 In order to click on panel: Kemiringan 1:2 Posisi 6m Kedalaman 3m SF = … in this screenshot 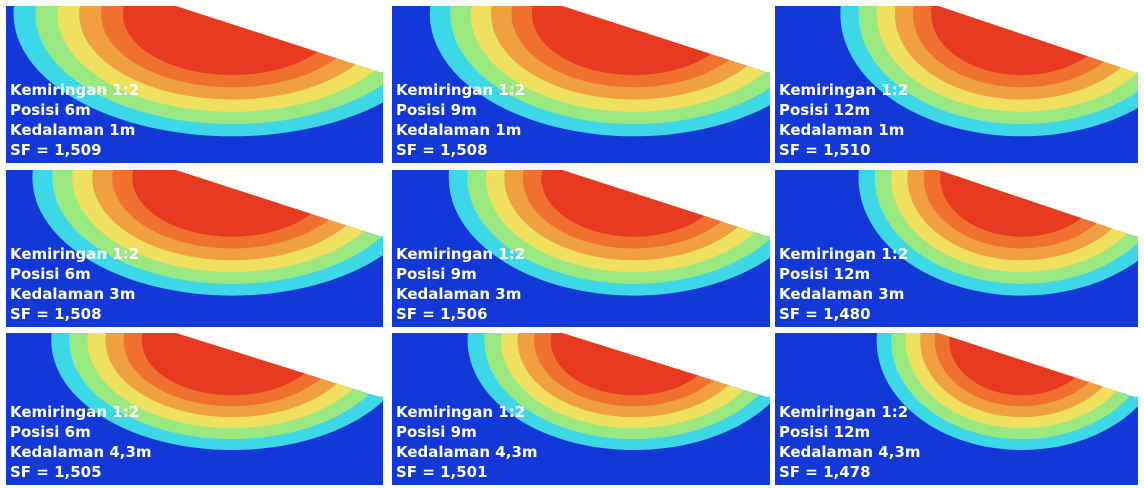, I will do `click(194, 248)`.